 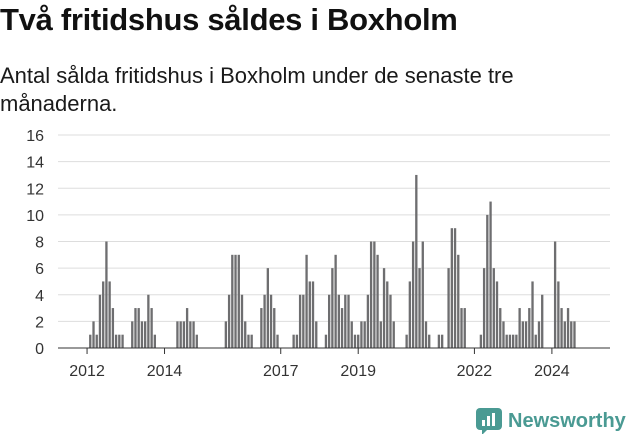 I want to click on y-tick-label: 12, so click(x=35, y=189).